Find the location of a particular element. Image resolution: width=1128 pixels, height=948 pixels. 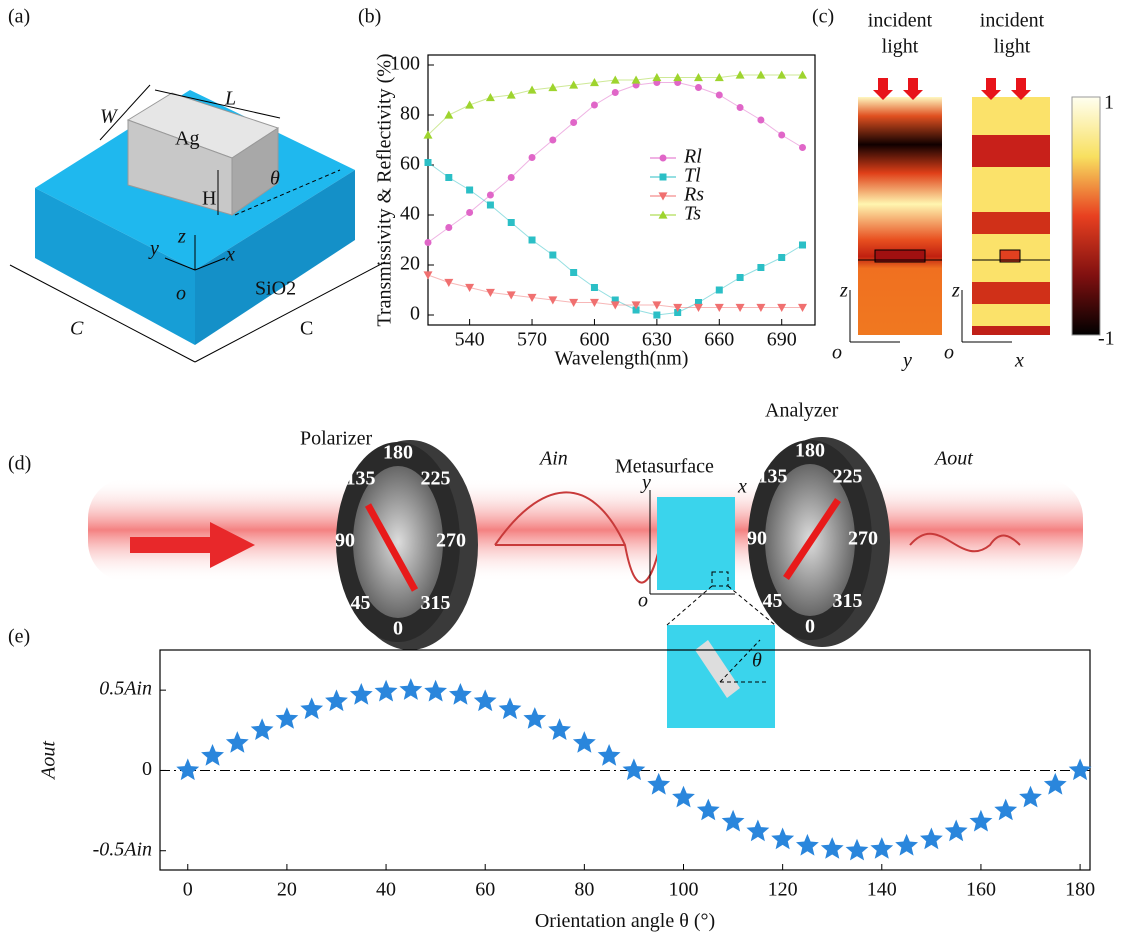

dial-label: 270 is located at coordinates (863, 539).